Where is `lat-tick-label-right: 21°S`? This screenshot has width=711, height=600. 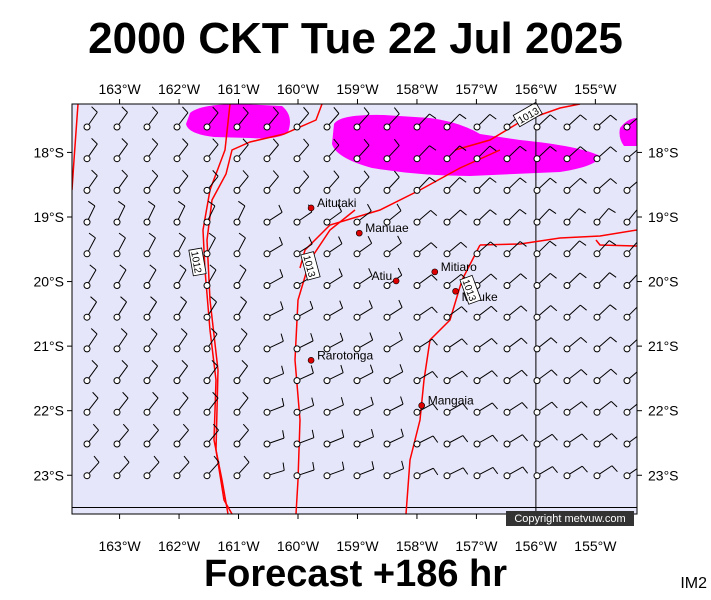 lat-tick-label-right: 21°S is located at coordinates (663, 346).